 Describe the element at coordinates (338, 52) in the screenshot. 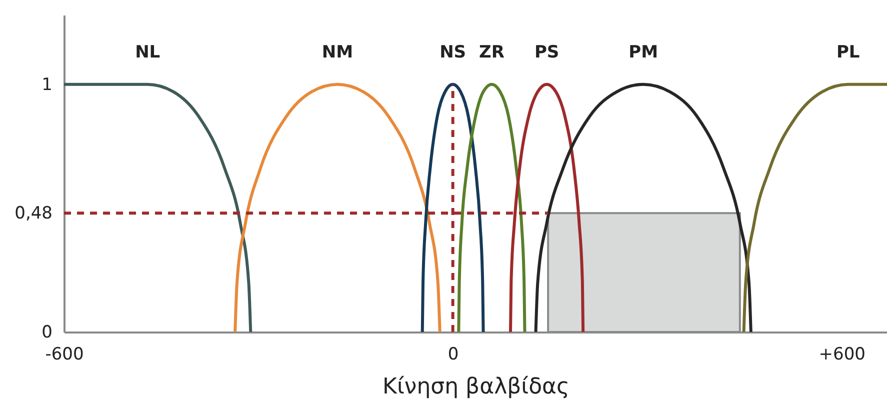

I see `series-label: NM` at that location.